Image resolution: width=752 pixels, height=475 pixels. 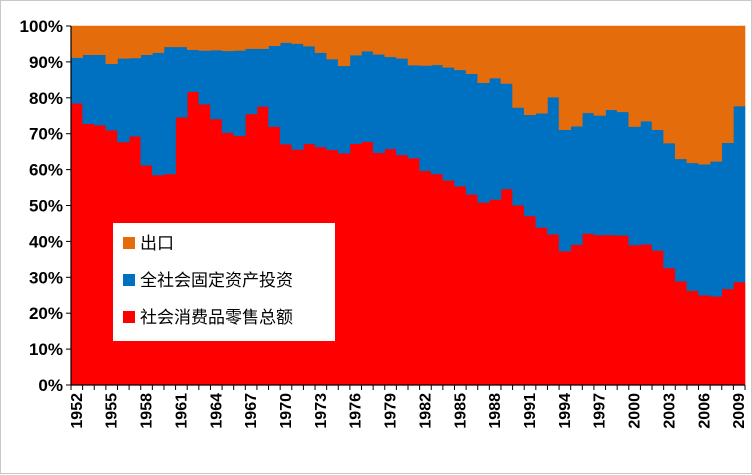 What do you see at coordinates (530, 411) in the screenshot?
I see `x-tick-label: 1991` at bounding box center [530, 411].